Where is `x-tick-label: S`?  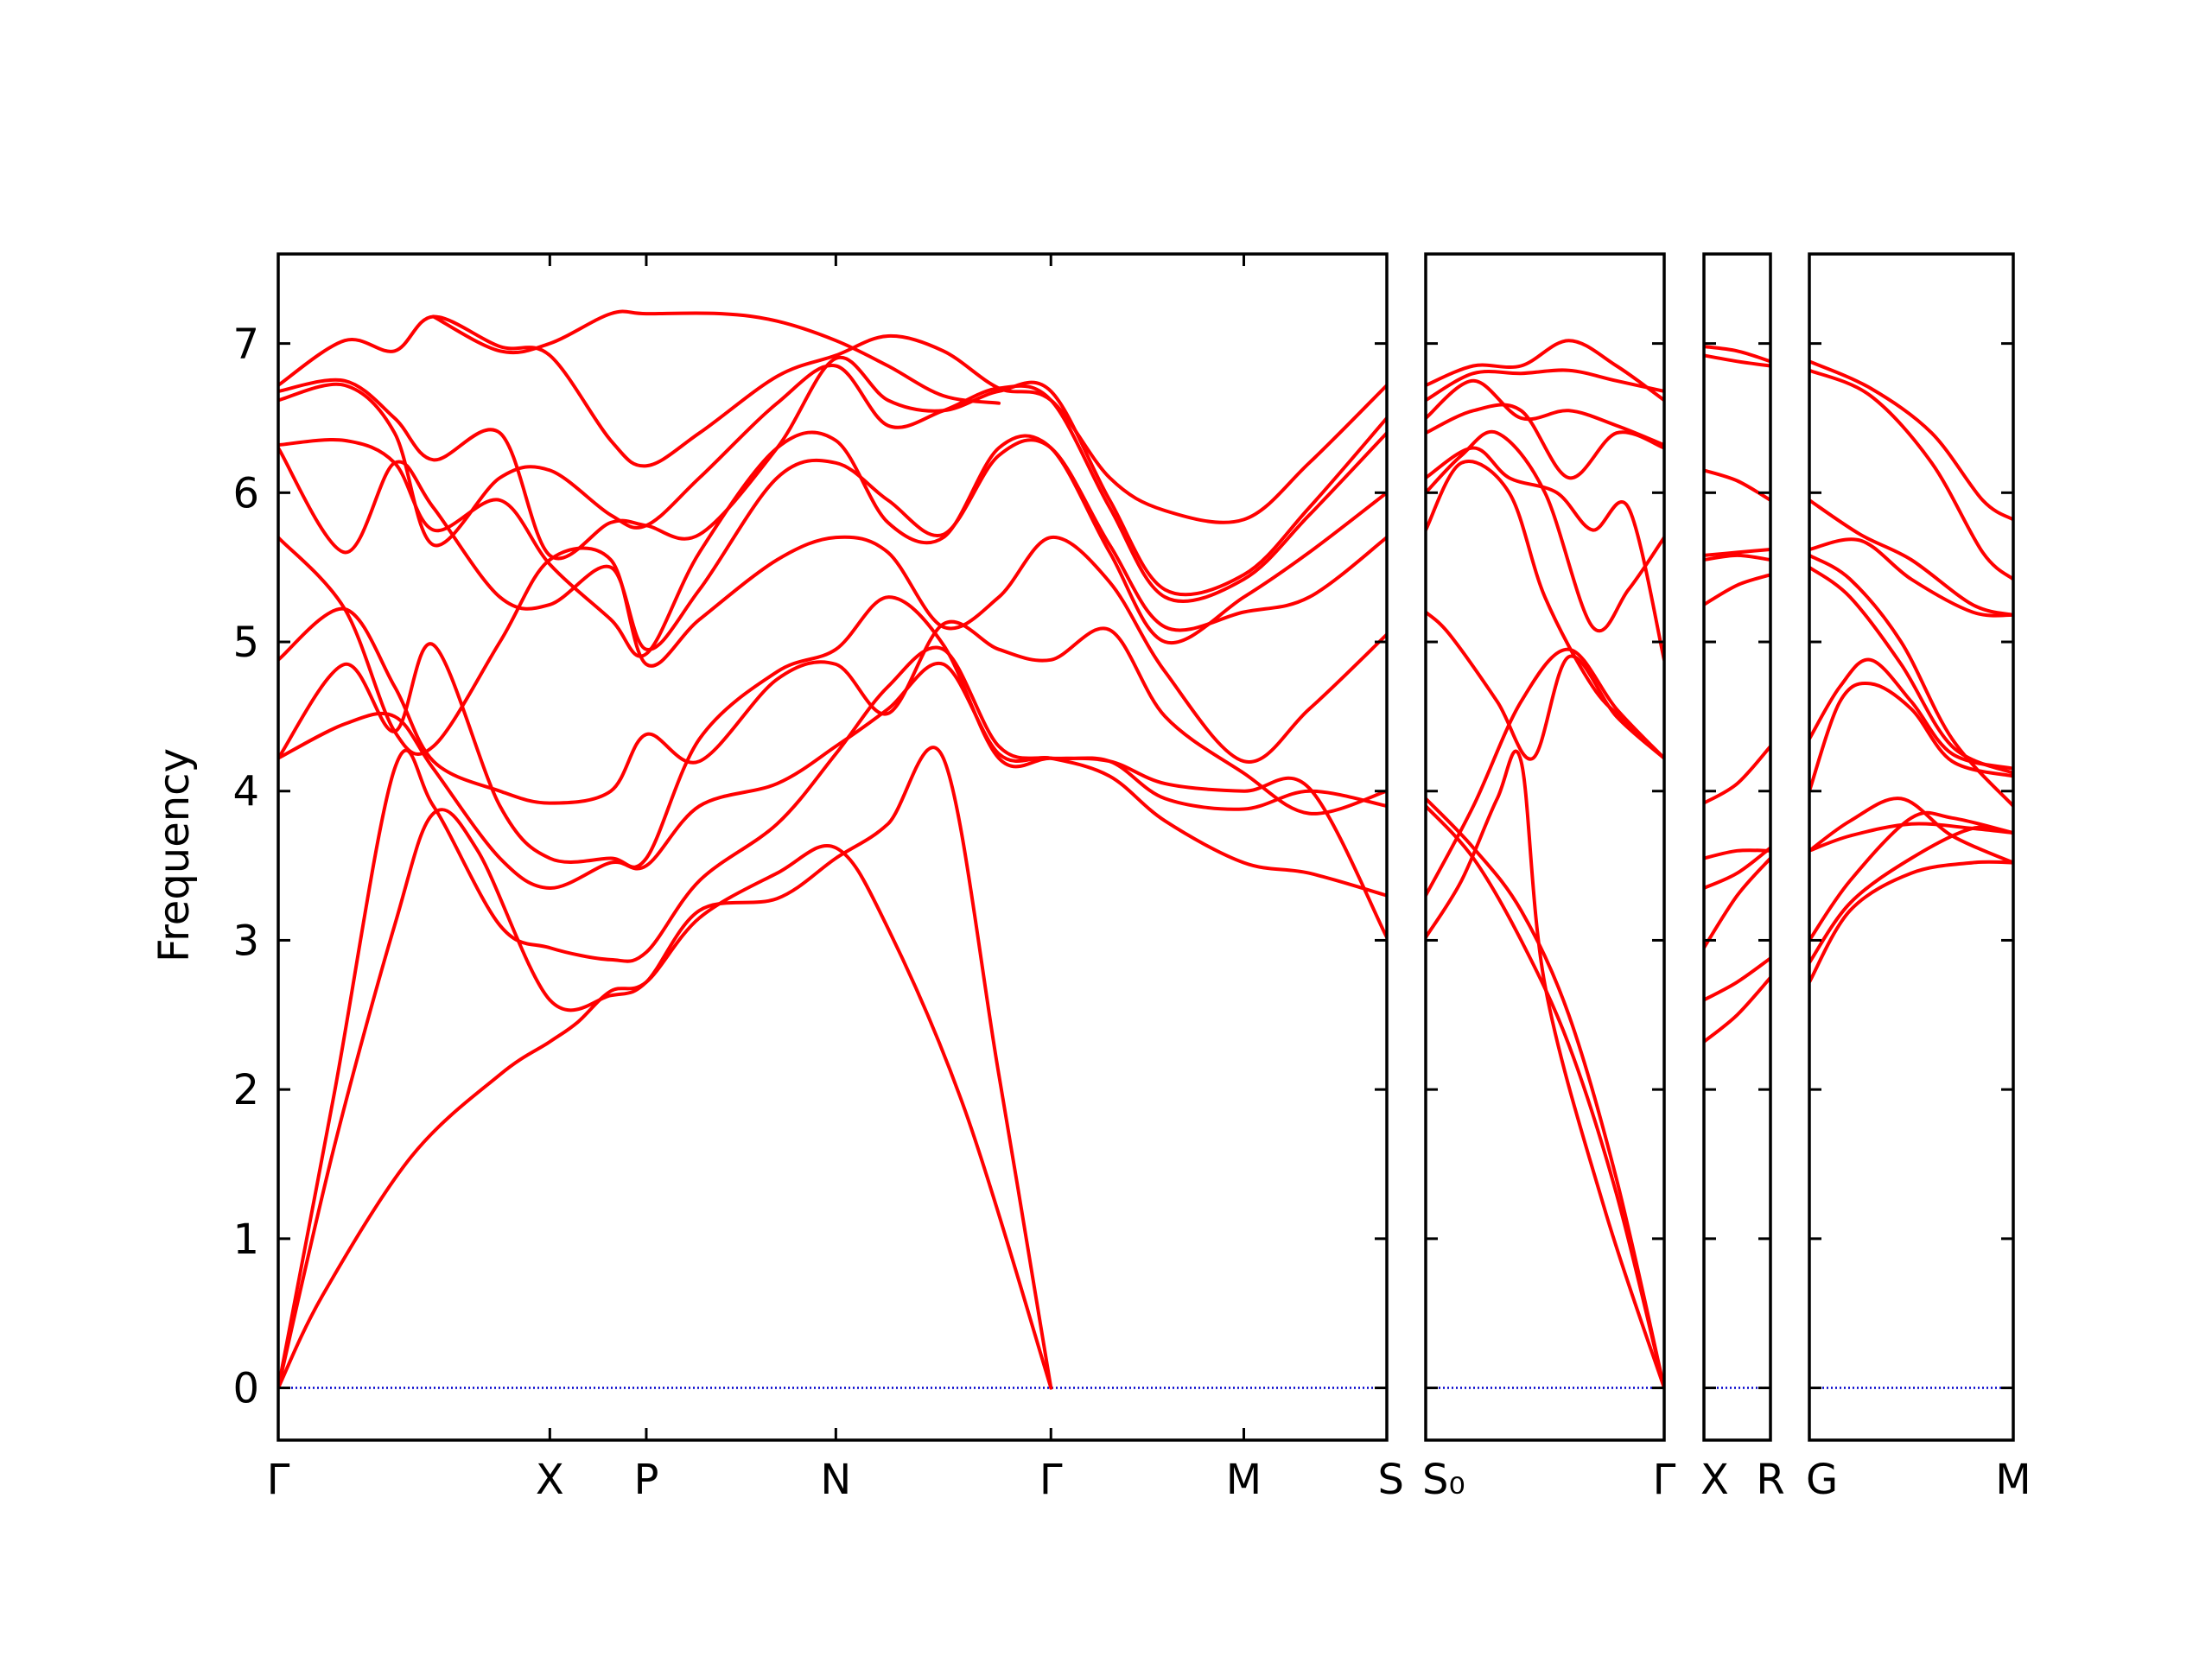
x-tick-label: S is located at coordinates (1391, 1480).